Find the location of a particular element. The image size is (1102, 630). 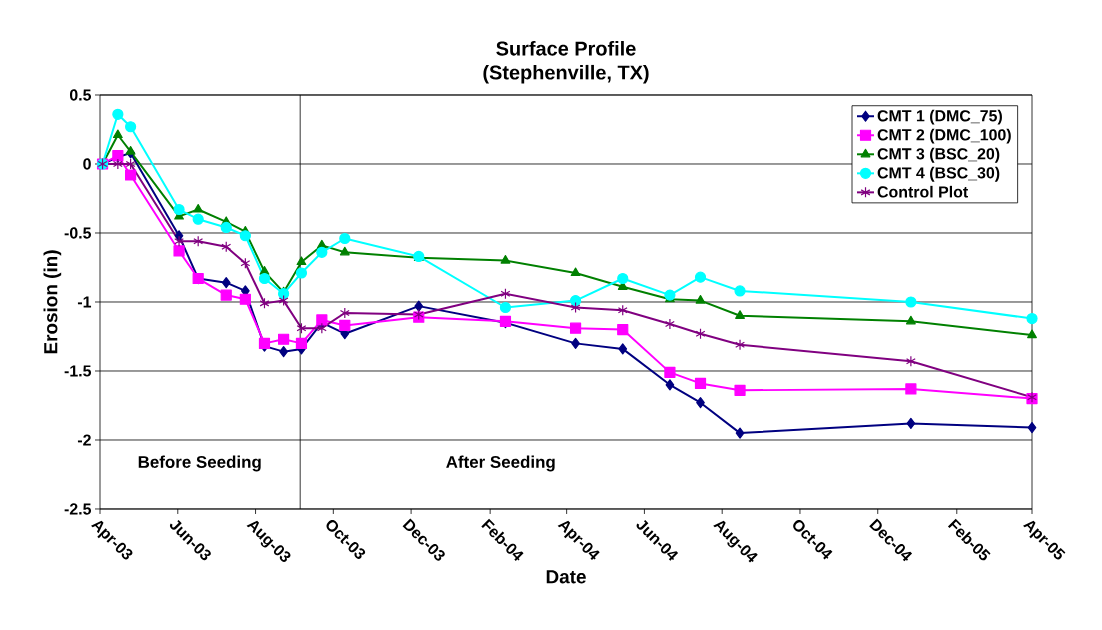

chart-title: Surface Profile is located at coordinates (566, 48).